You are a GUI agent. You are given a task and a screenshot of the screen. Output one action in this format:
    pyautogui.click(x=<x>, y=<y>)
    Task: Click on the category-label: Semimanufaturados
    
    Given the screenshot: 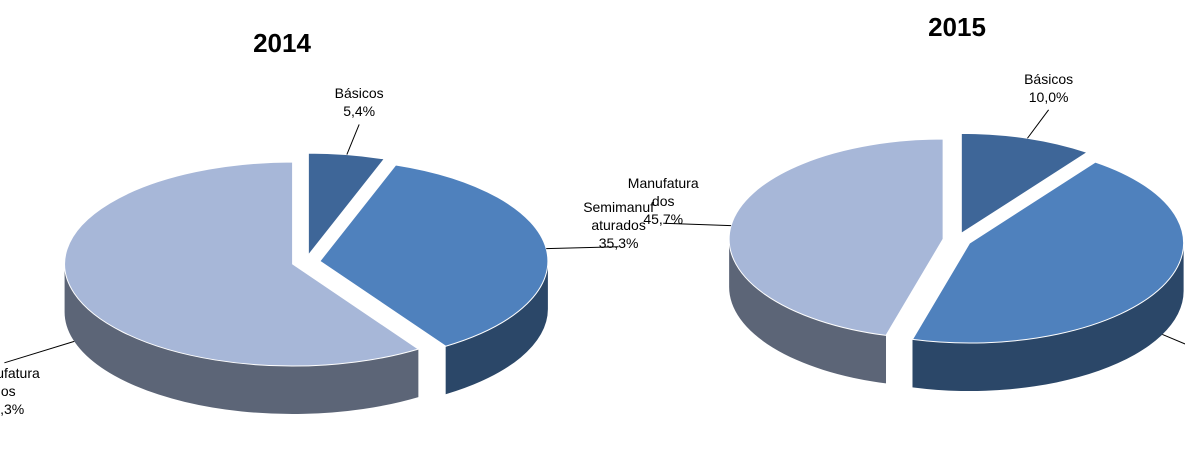 What is the action you would take?
    pyautogui.click(x=618, y=215)
    